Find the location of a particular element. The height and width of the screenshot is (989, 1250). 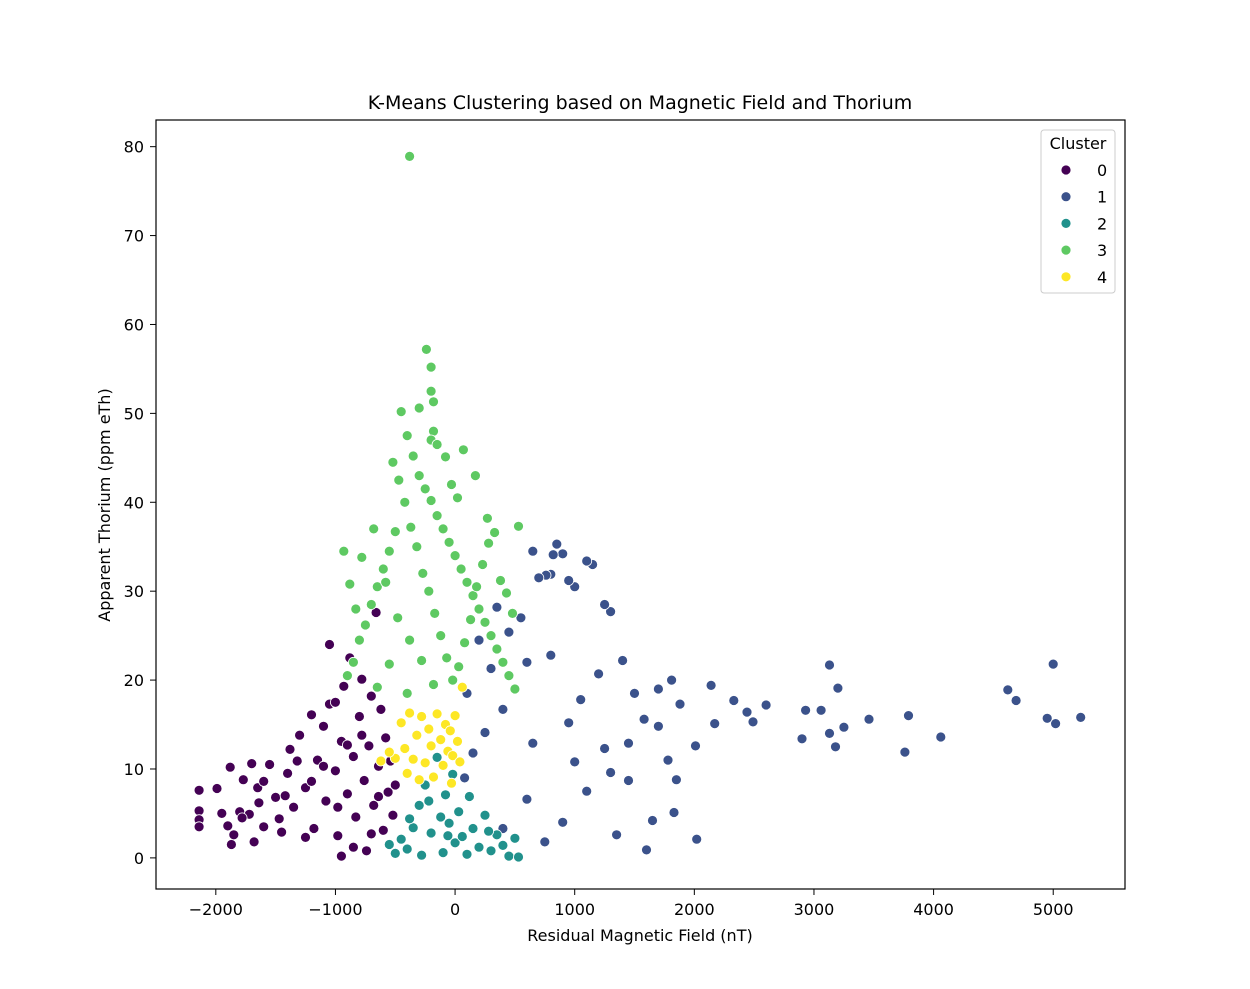

x-axis-label: Residual Magnetic Field (nT) is located at coordinates (639, 935).